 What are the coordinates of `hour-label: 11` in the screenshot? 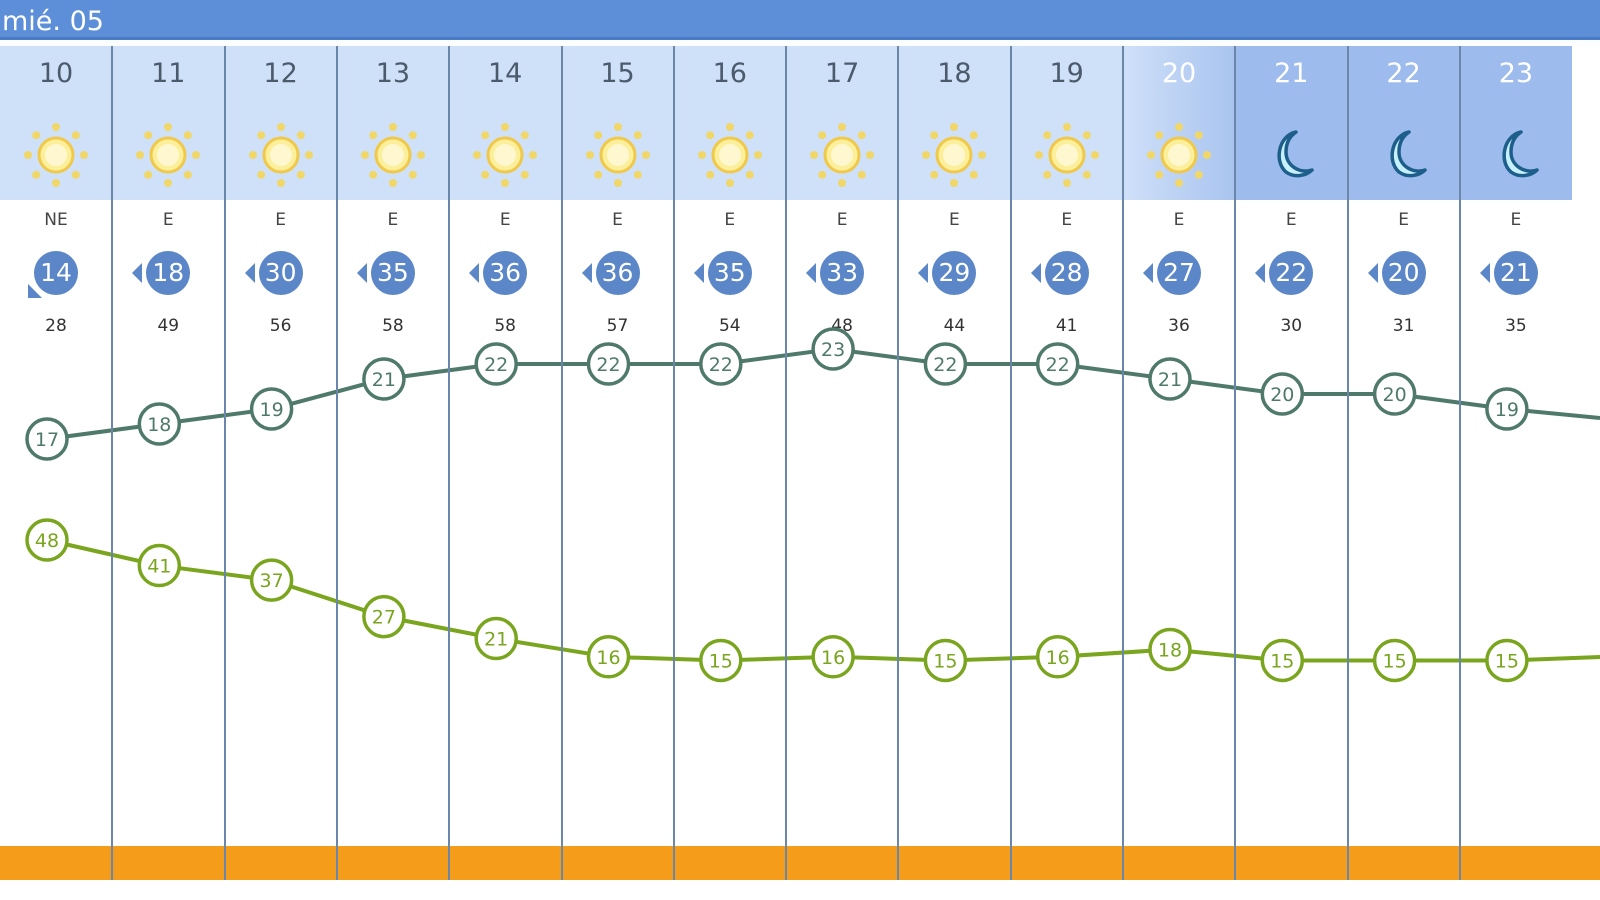 It's located at (168, 73).